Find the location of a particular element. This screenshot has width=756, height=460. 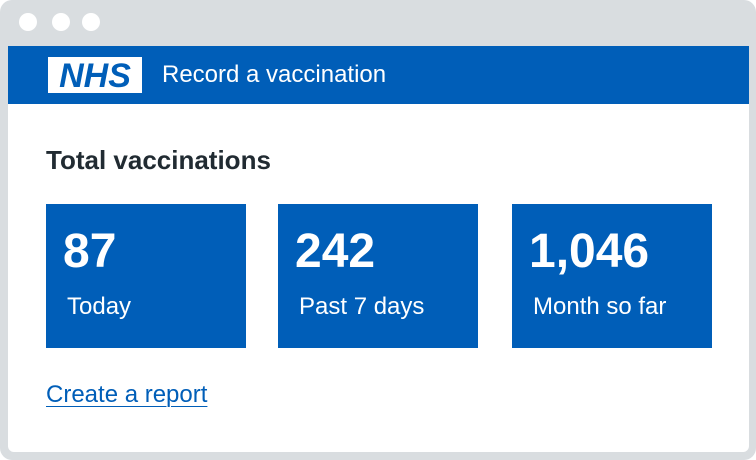

create-report-link: Create a report is located at coordinates (127, 394).